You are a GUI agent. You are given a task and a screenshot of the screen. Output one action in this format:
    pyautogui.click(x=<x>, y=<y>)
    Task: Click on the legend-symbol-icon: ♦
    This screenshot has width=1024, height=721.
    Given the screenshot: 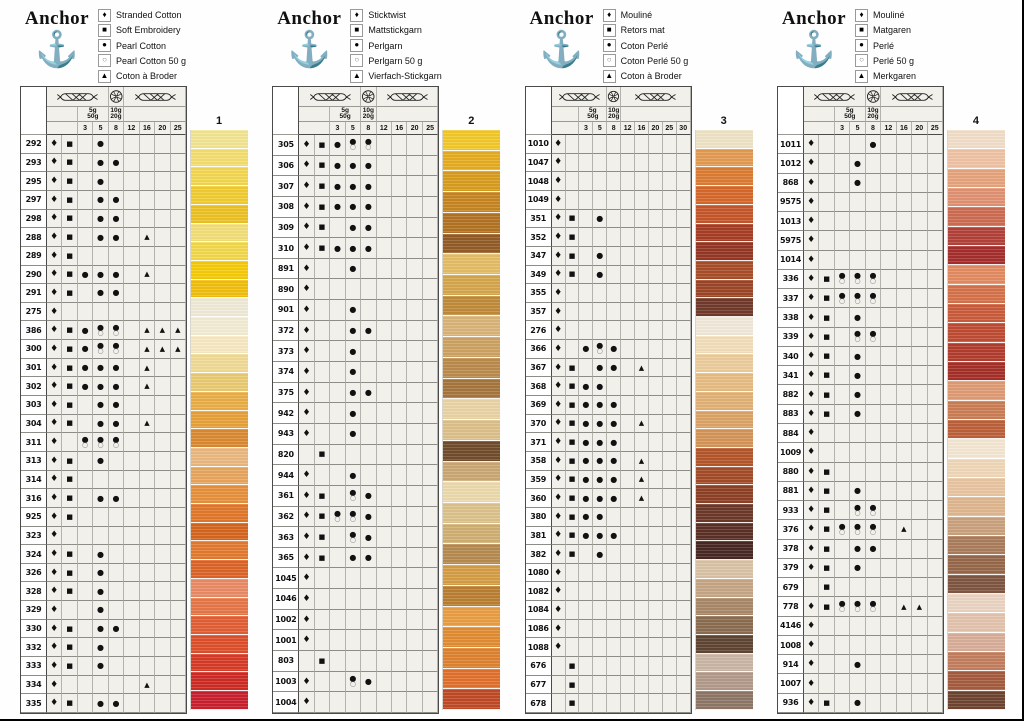 What is the action you would take?
    pyautogui.click(x=861, y=15)
    